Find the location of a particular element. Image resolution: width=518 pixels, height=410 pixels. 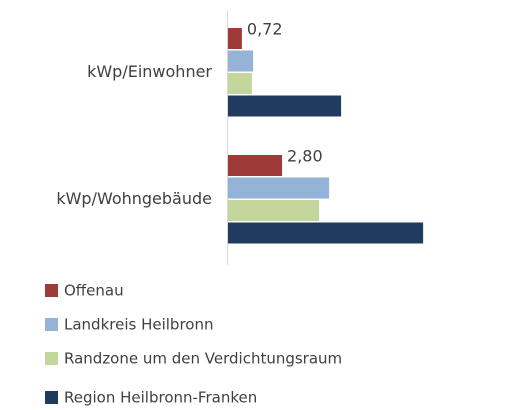

data-label: 2,80 is located at coordinates (305, 156).